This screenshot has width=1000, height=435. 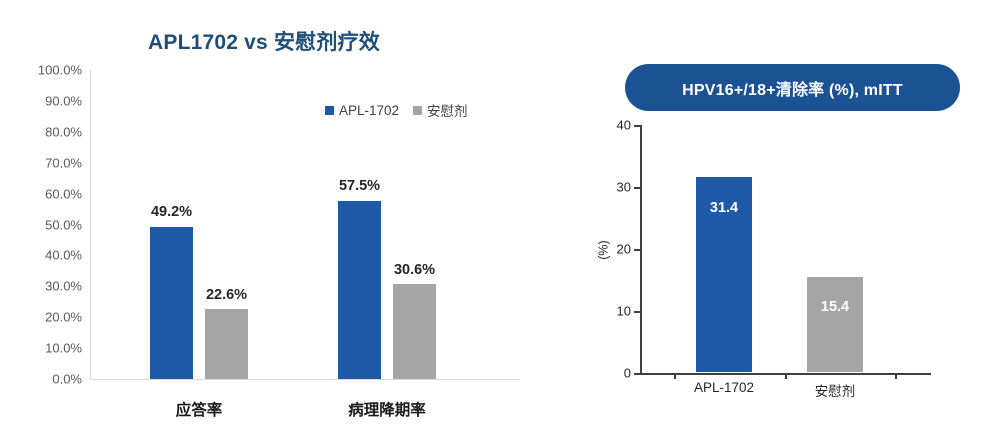 What do you see at coordinates (359, 186) in the screenshot?
I see `bar-label-pathology-apl1702: 57.5%` at bounding box center [359, 186].